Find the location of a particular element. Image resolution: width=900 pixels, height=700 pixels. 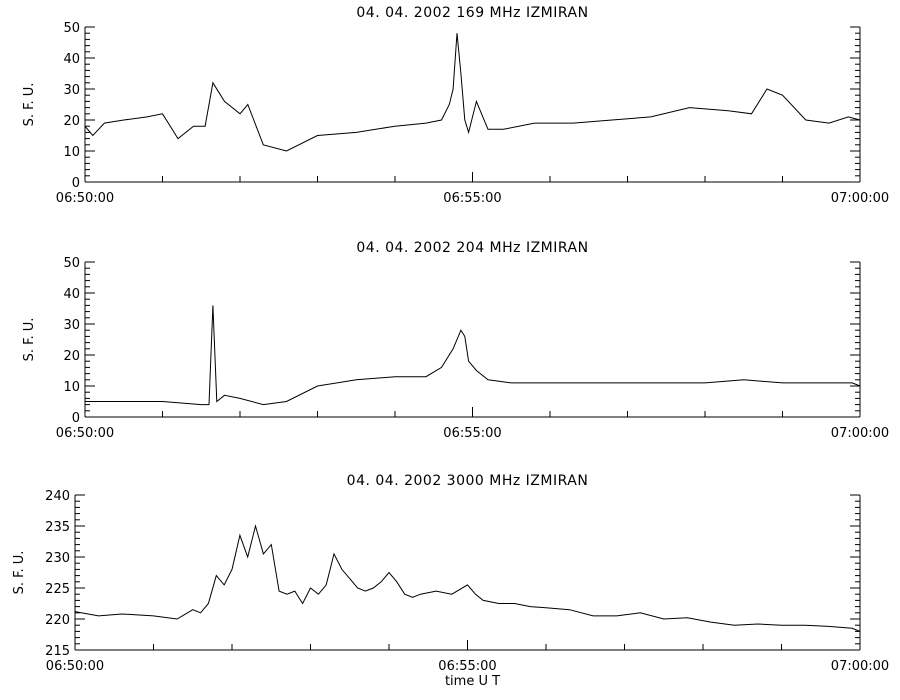

y-tick-label: 220 is located at coordinates (57, 620).